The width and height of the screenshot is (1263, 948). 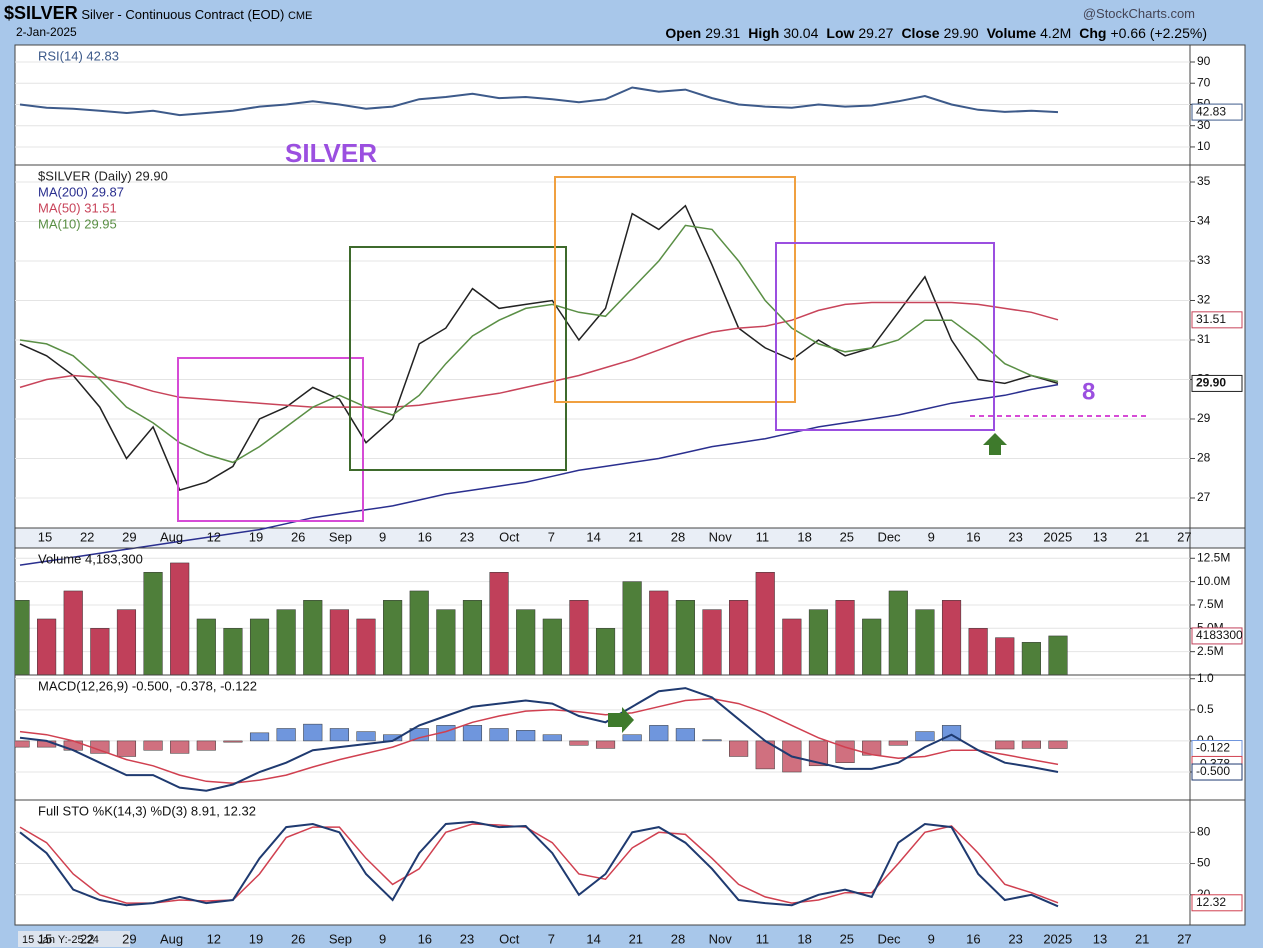 I want to click on x-tick-label: 2025, so click(x=1057, y=938).